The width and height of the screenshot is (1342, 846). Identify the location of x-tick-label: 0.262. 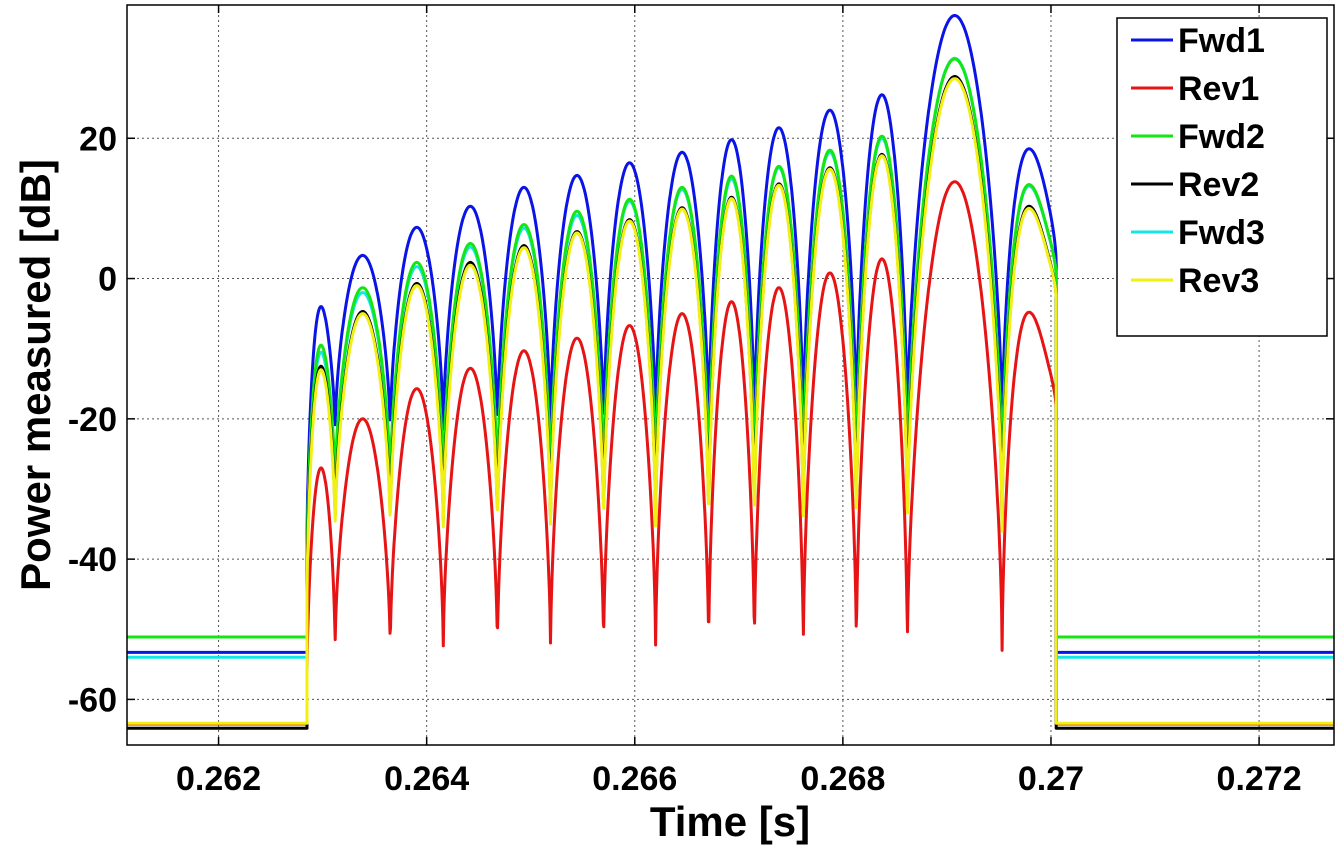
(218, 779).